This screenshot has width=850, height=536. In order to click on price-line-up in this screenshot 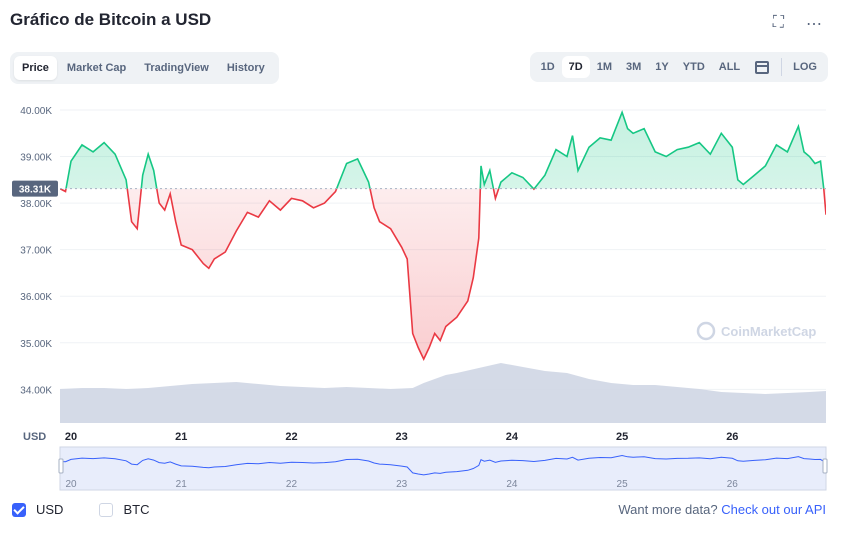, I will do `click(442, 149)`.